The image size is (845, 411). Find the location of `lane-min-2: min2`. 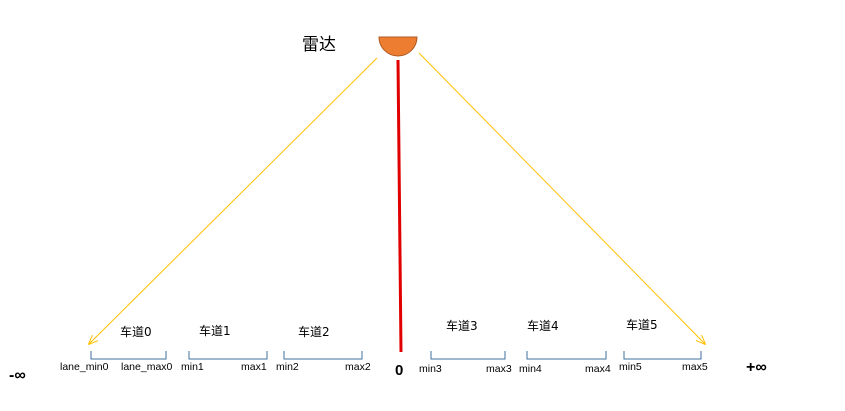

lane-min-2: min2 is located at coordinates (287, 367).